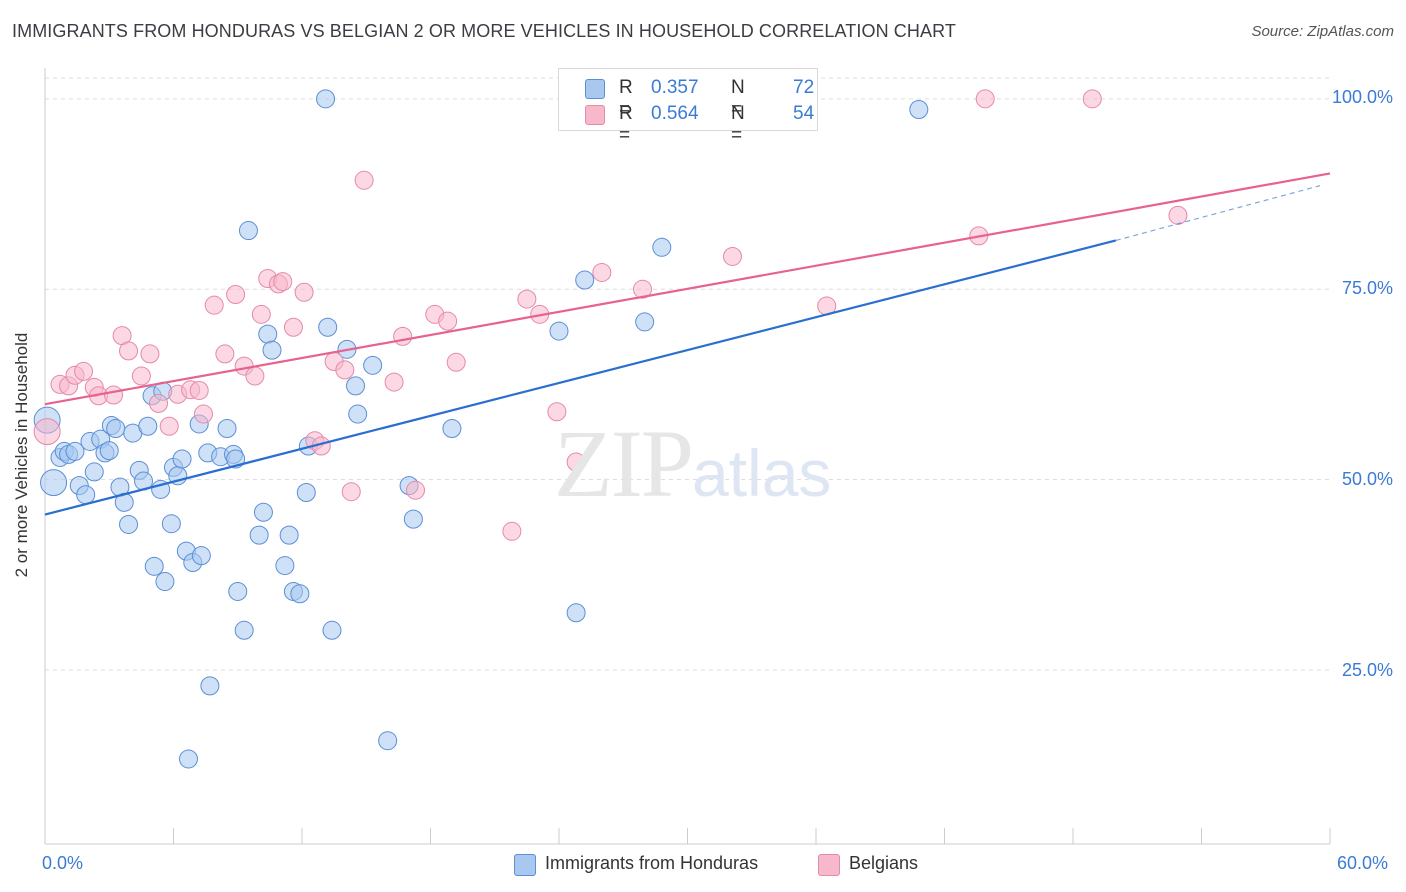  I want to click on legend-n-value: 54, so click(804, 113).